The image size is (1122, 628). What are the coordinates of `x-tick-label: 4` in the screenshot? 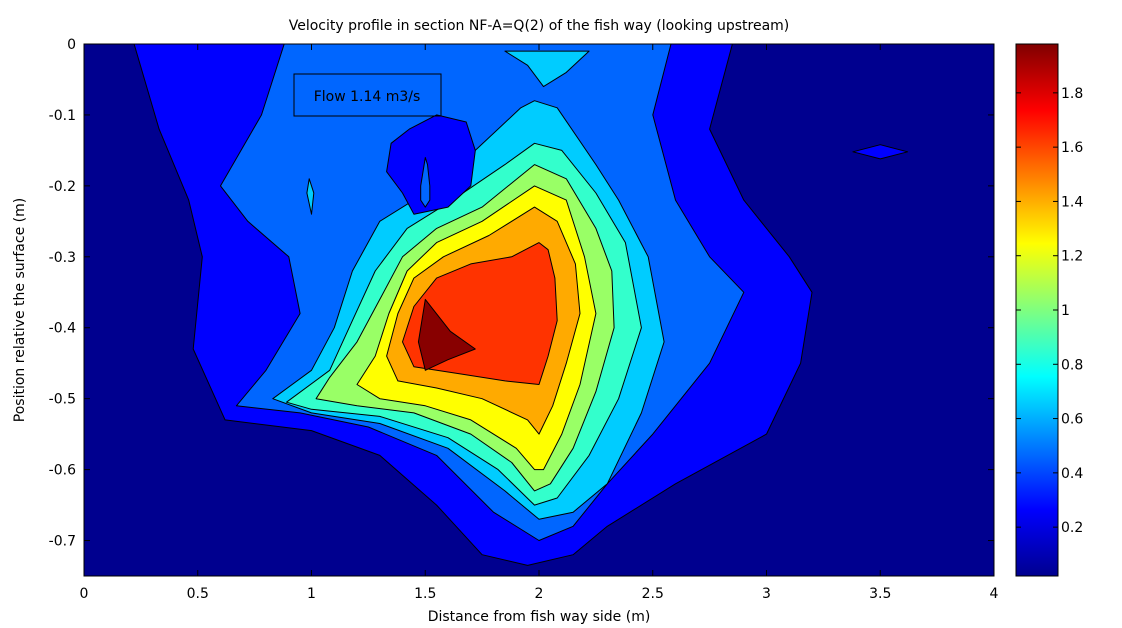 It's located at (994, 594).